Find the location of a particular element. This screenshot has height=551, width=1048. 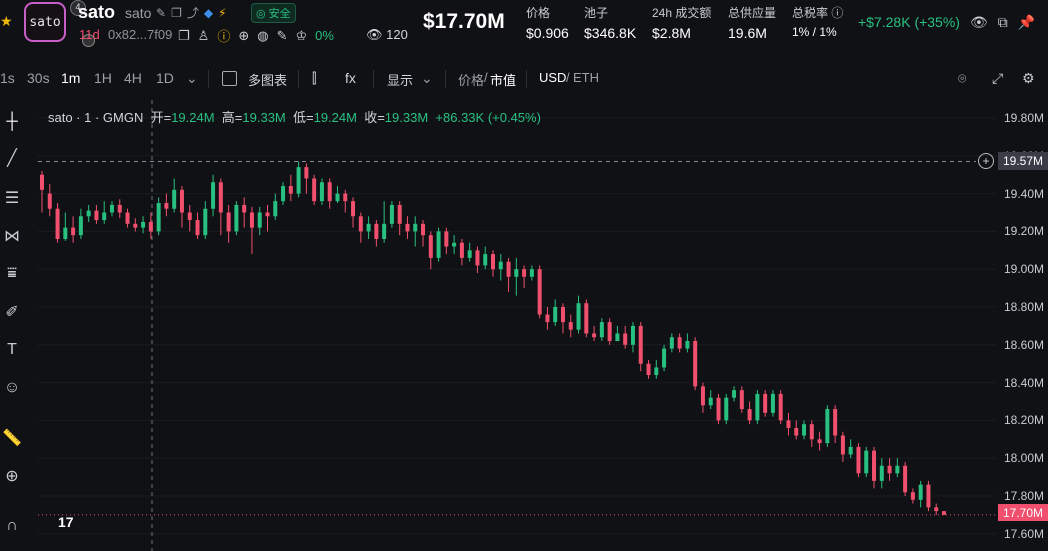

crown-icon: ♔ is located at coordinates (301, 35).